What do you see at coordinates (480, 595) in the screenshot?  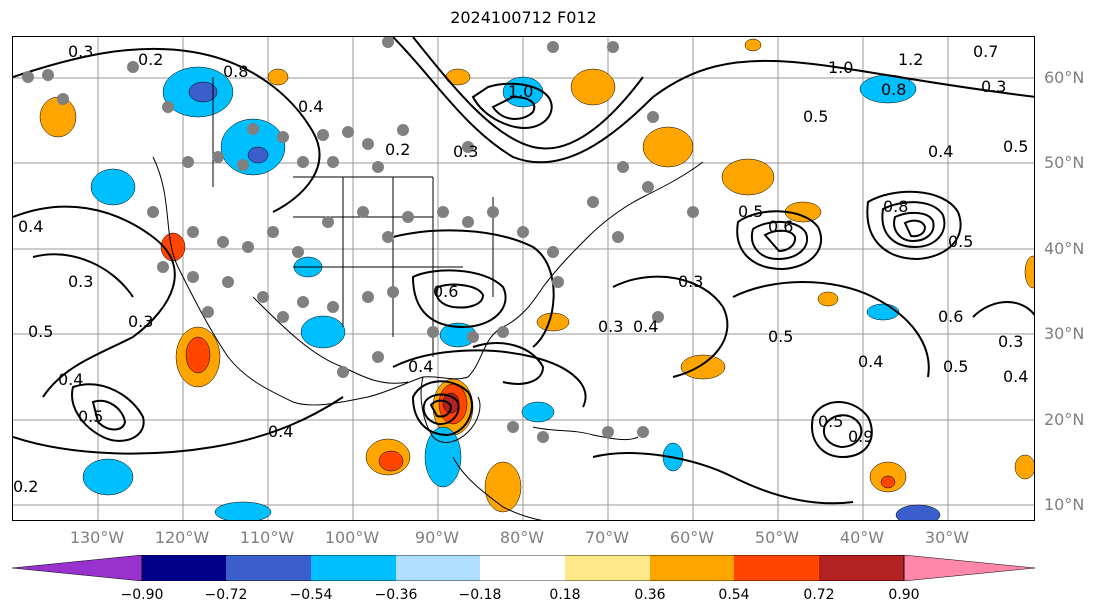 I see `colorbar-tick: −0.18` at bounding box center [480, 595].